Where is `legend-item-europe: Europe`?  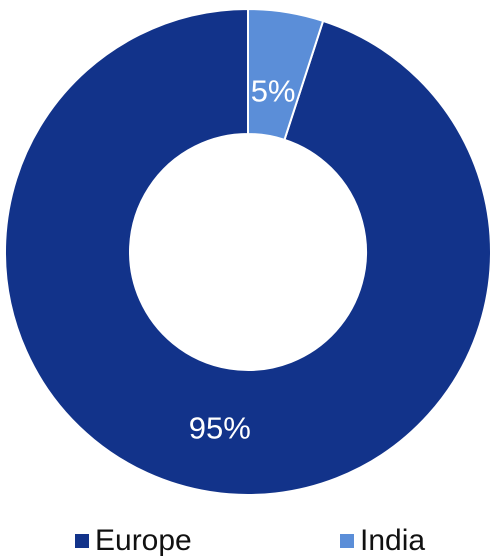
legend-item-europe: Europe is located at coordinates (133, 541).